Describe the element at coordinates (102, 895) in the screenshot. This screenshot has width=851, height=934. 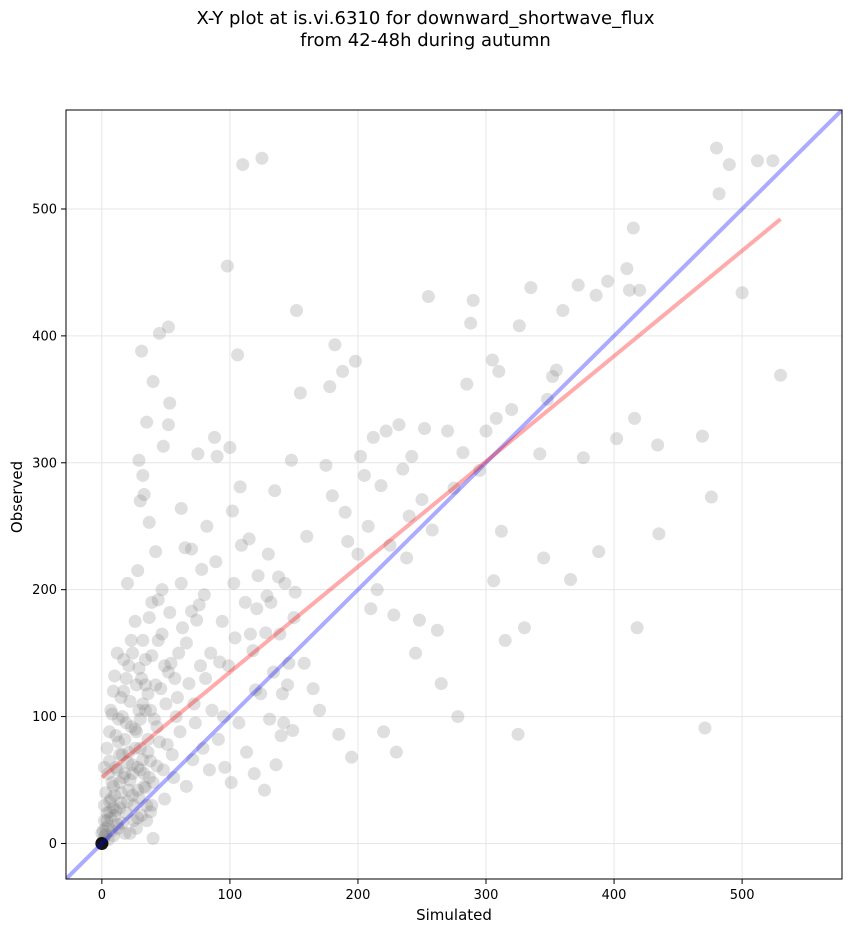
I see `x-tick-label: 0` at that location.